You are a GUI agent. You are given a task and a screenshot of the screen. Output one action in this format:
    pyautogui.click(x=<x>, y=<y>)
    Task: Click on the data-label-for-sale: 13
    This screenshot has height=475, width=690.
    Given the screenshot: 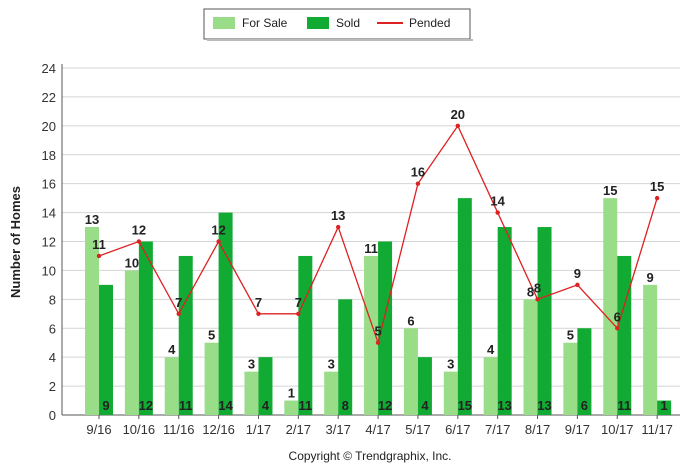 What is the action you would take?
    pyautogui.click(x=92, y=219)
    